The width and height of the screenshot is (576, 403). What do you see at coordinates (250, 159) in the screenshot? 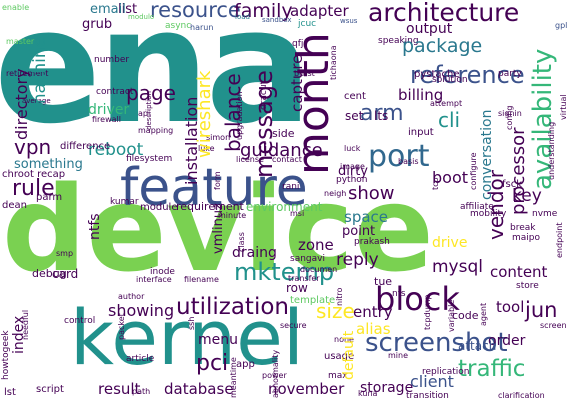
I see `word-license: license` at bounding box center [250, 159].